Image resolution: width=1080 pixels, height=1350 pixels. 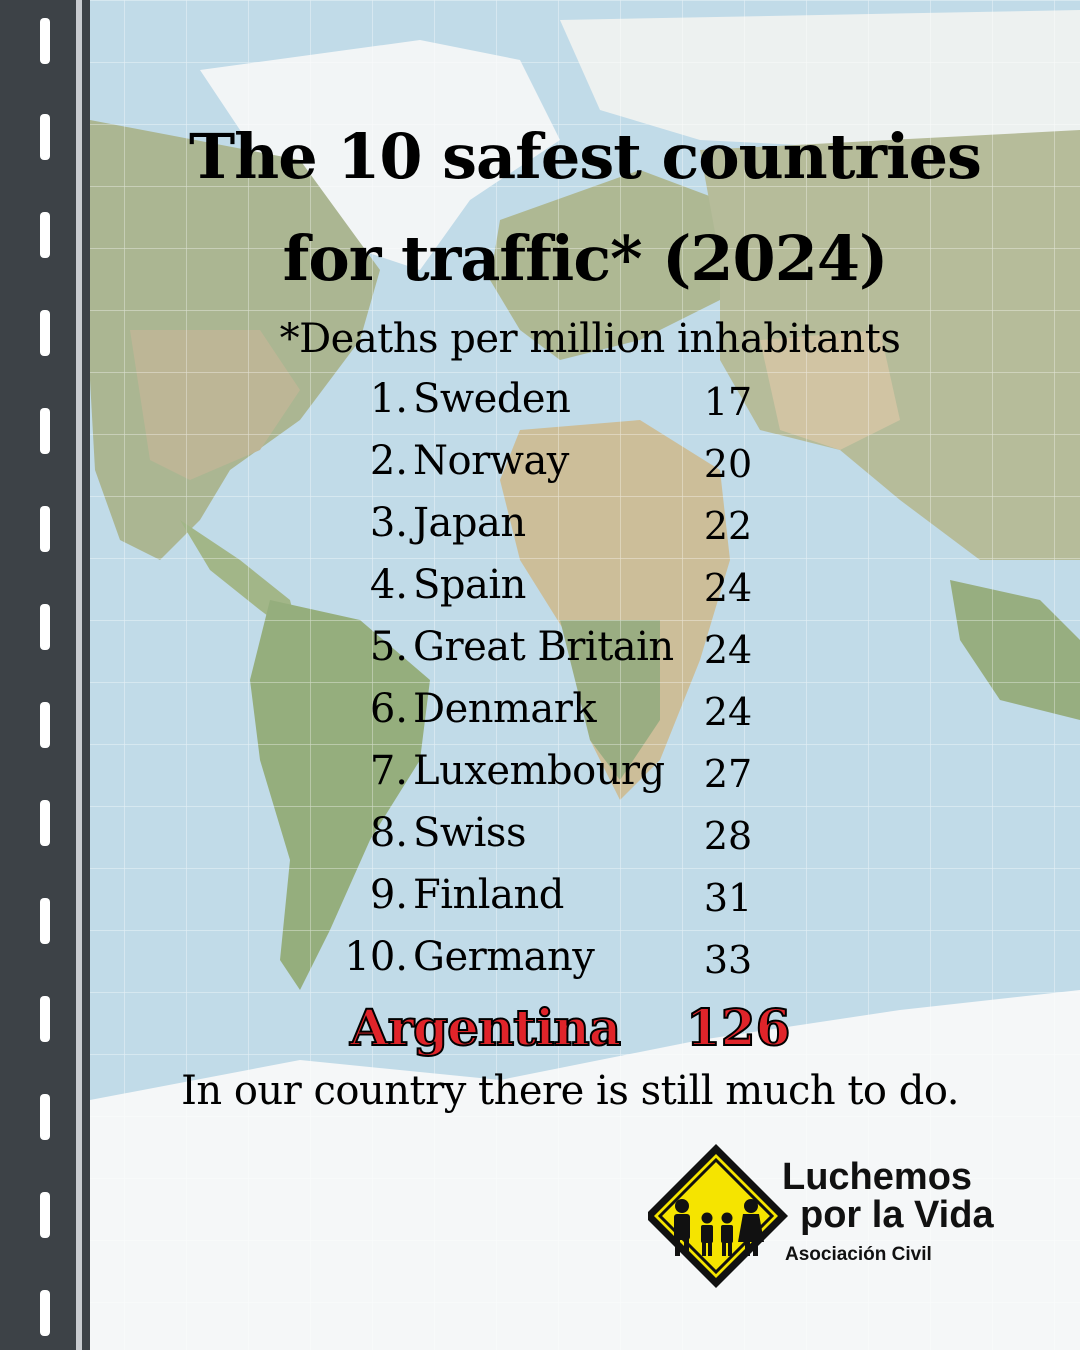 I want to click on rank-label: 6., so click(x=388, y=709).